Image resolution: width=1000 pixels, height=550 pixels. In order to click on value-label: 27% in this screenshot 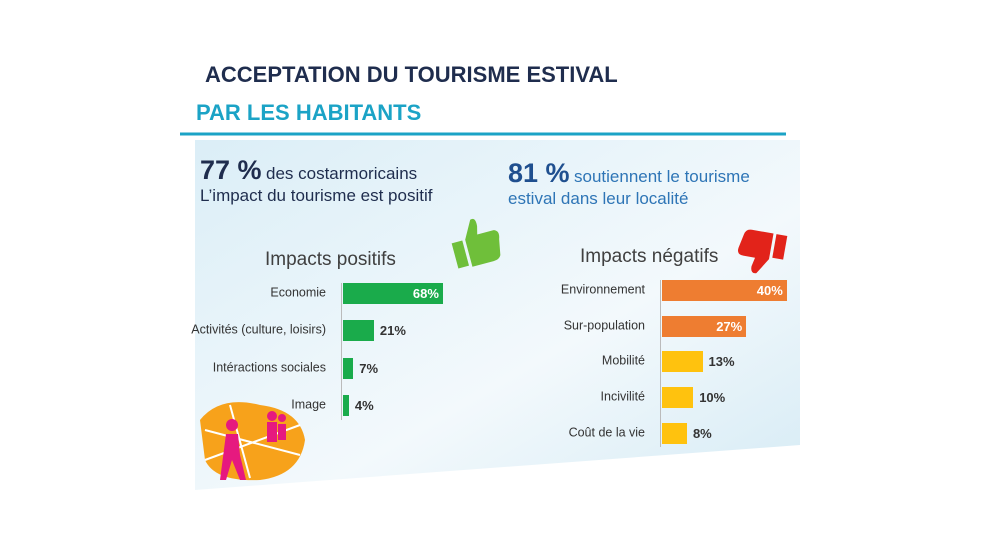, I will do `click(729, 326)`.